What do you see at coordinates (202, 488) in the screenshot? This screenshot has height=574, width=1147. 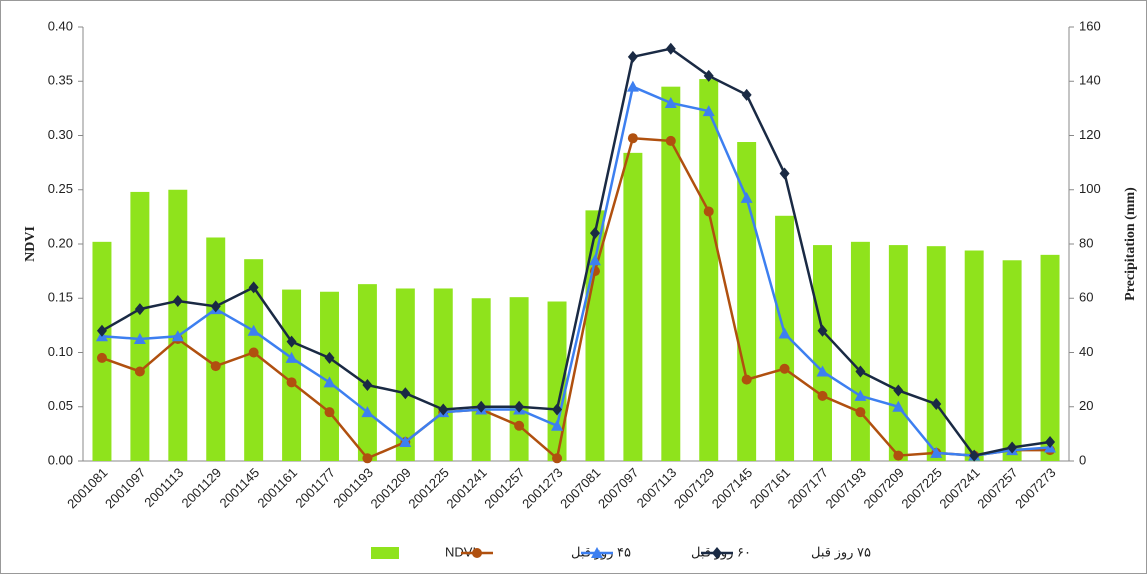 I see `x-tick-label: 2001129` at bounding box center [202, 488].